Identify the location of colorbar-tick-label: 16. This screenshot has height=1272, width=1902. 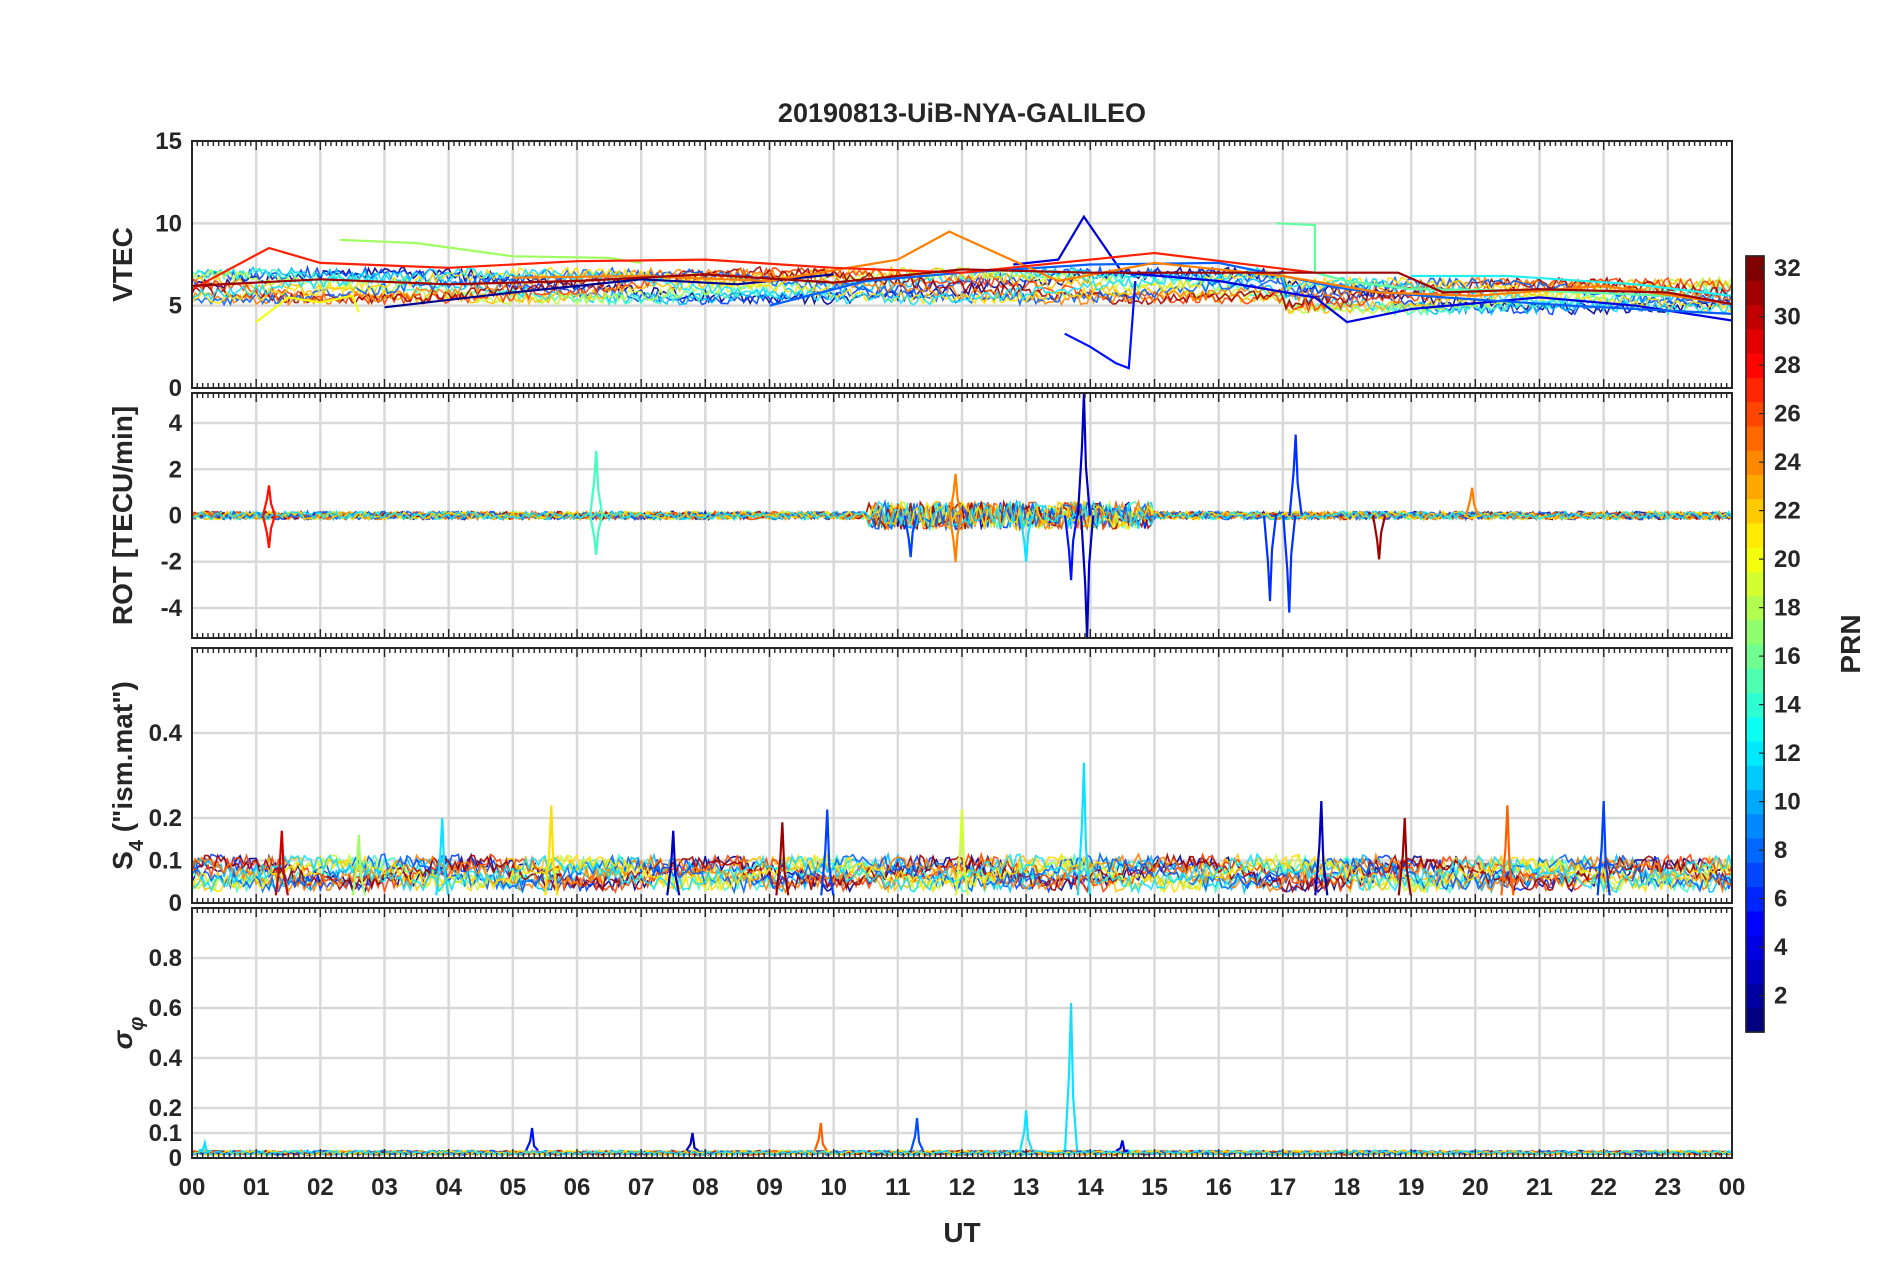
(1787, 656).